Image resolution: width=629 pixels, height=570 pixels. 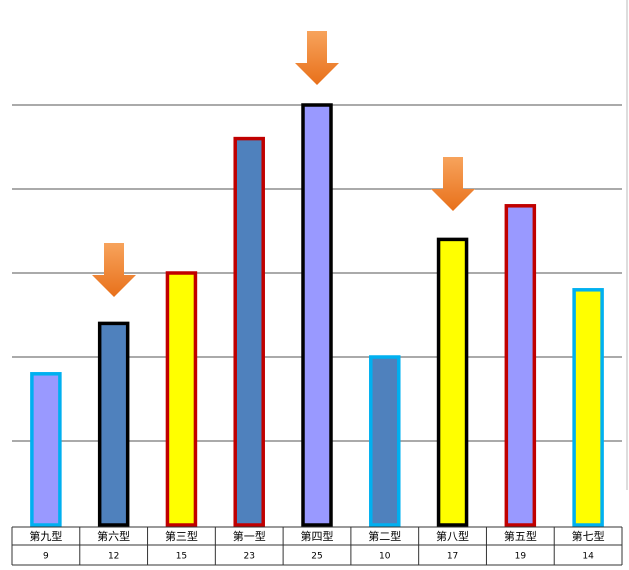 What do you see at coordinates (317, 536) in the screenshot?
I see `category-label: 第四型` at bounding box center [317, 536].